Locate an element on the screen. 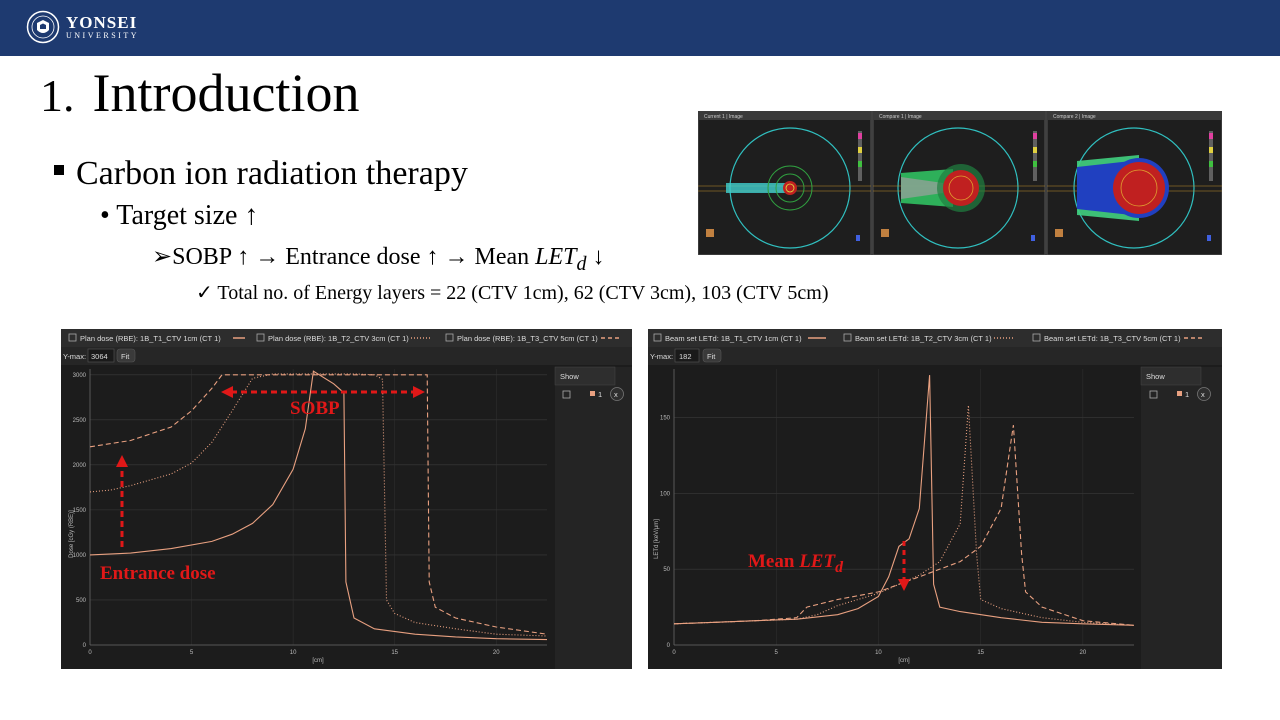 The width and height of the screenshot is (1280, 720). bullet-level2: • Target size ↑ is located at coordinates (179, 216).